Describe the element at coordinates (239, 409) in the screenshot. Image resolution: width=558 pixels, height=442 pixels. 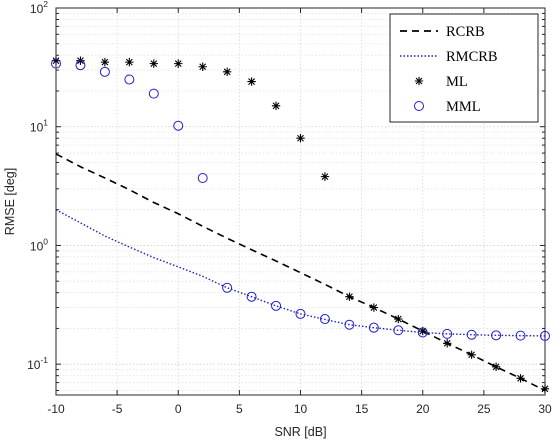
I see `x-tick-label: 5` at that location.